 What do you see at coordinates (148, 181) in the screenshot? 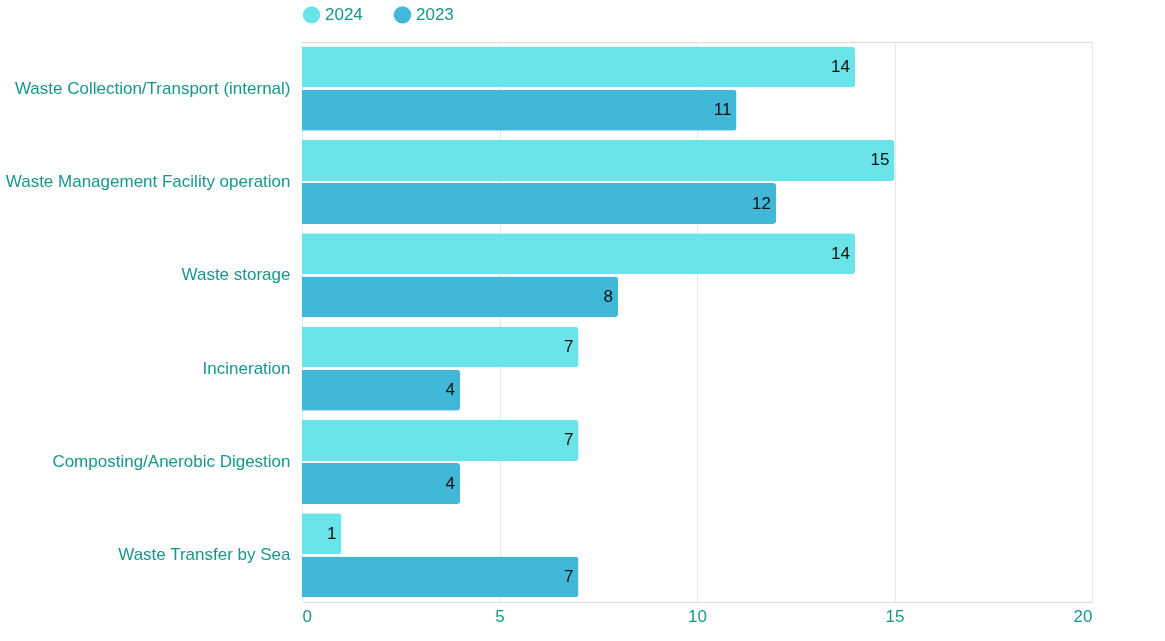
I see `y-tick-label: Waste Management Facility operation` at bounding box center [148, 181].